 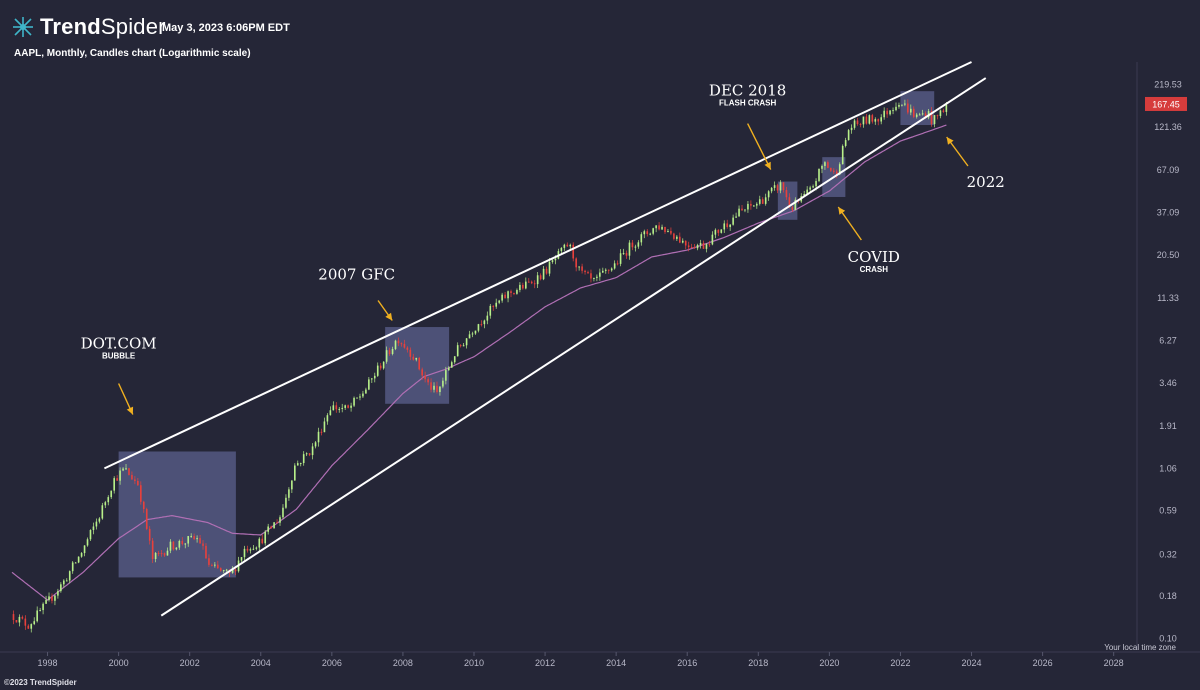 I want to click on y-tick-label: 67.09, so click(x=1168, y=170).